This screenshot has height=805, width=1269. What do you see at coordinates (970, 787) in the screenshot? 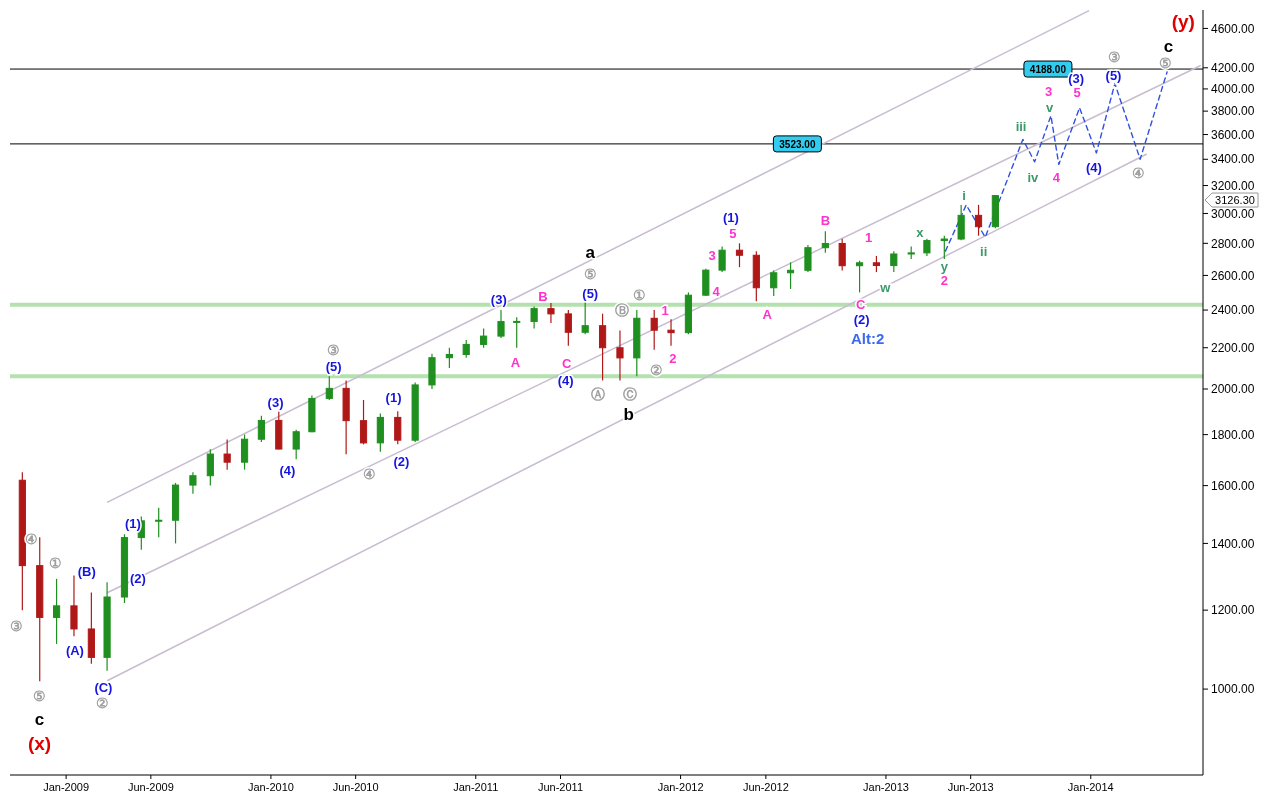
I see `x-tick-label: Jun-2013` at bounding box center [970, 787].